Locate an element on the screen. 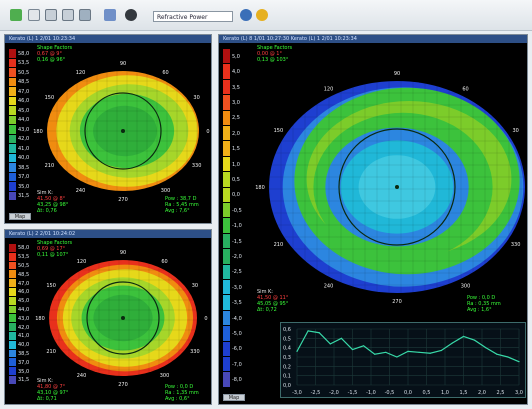  meridian-label: 60 is located at coordinates (465, 89).